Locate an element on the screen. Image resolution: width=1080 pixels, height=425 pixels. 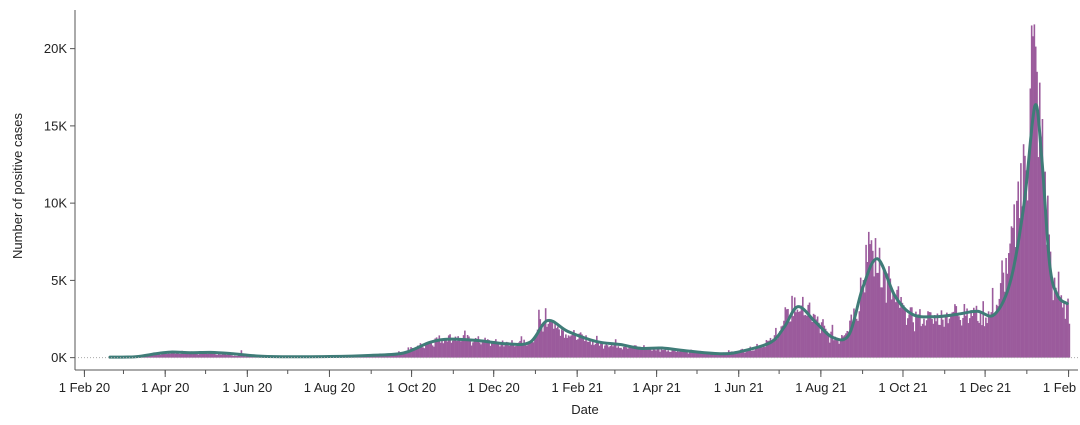
x-tick-label: 1 Oct 21 is located at coordinates (902, 387).